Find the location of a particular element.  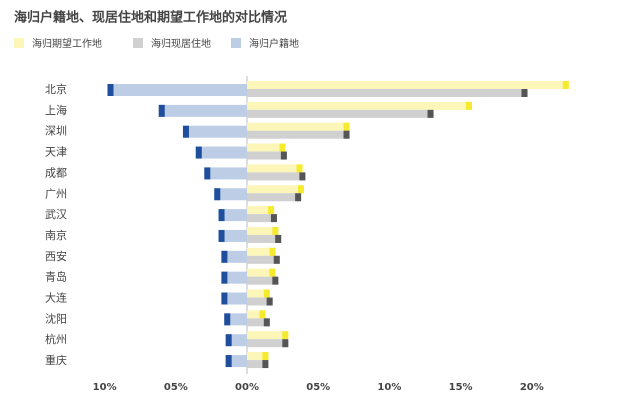

chart-title: 海归户籍地、现居住地和期望工作地的对比情况 is located at coordinates (150, 18).